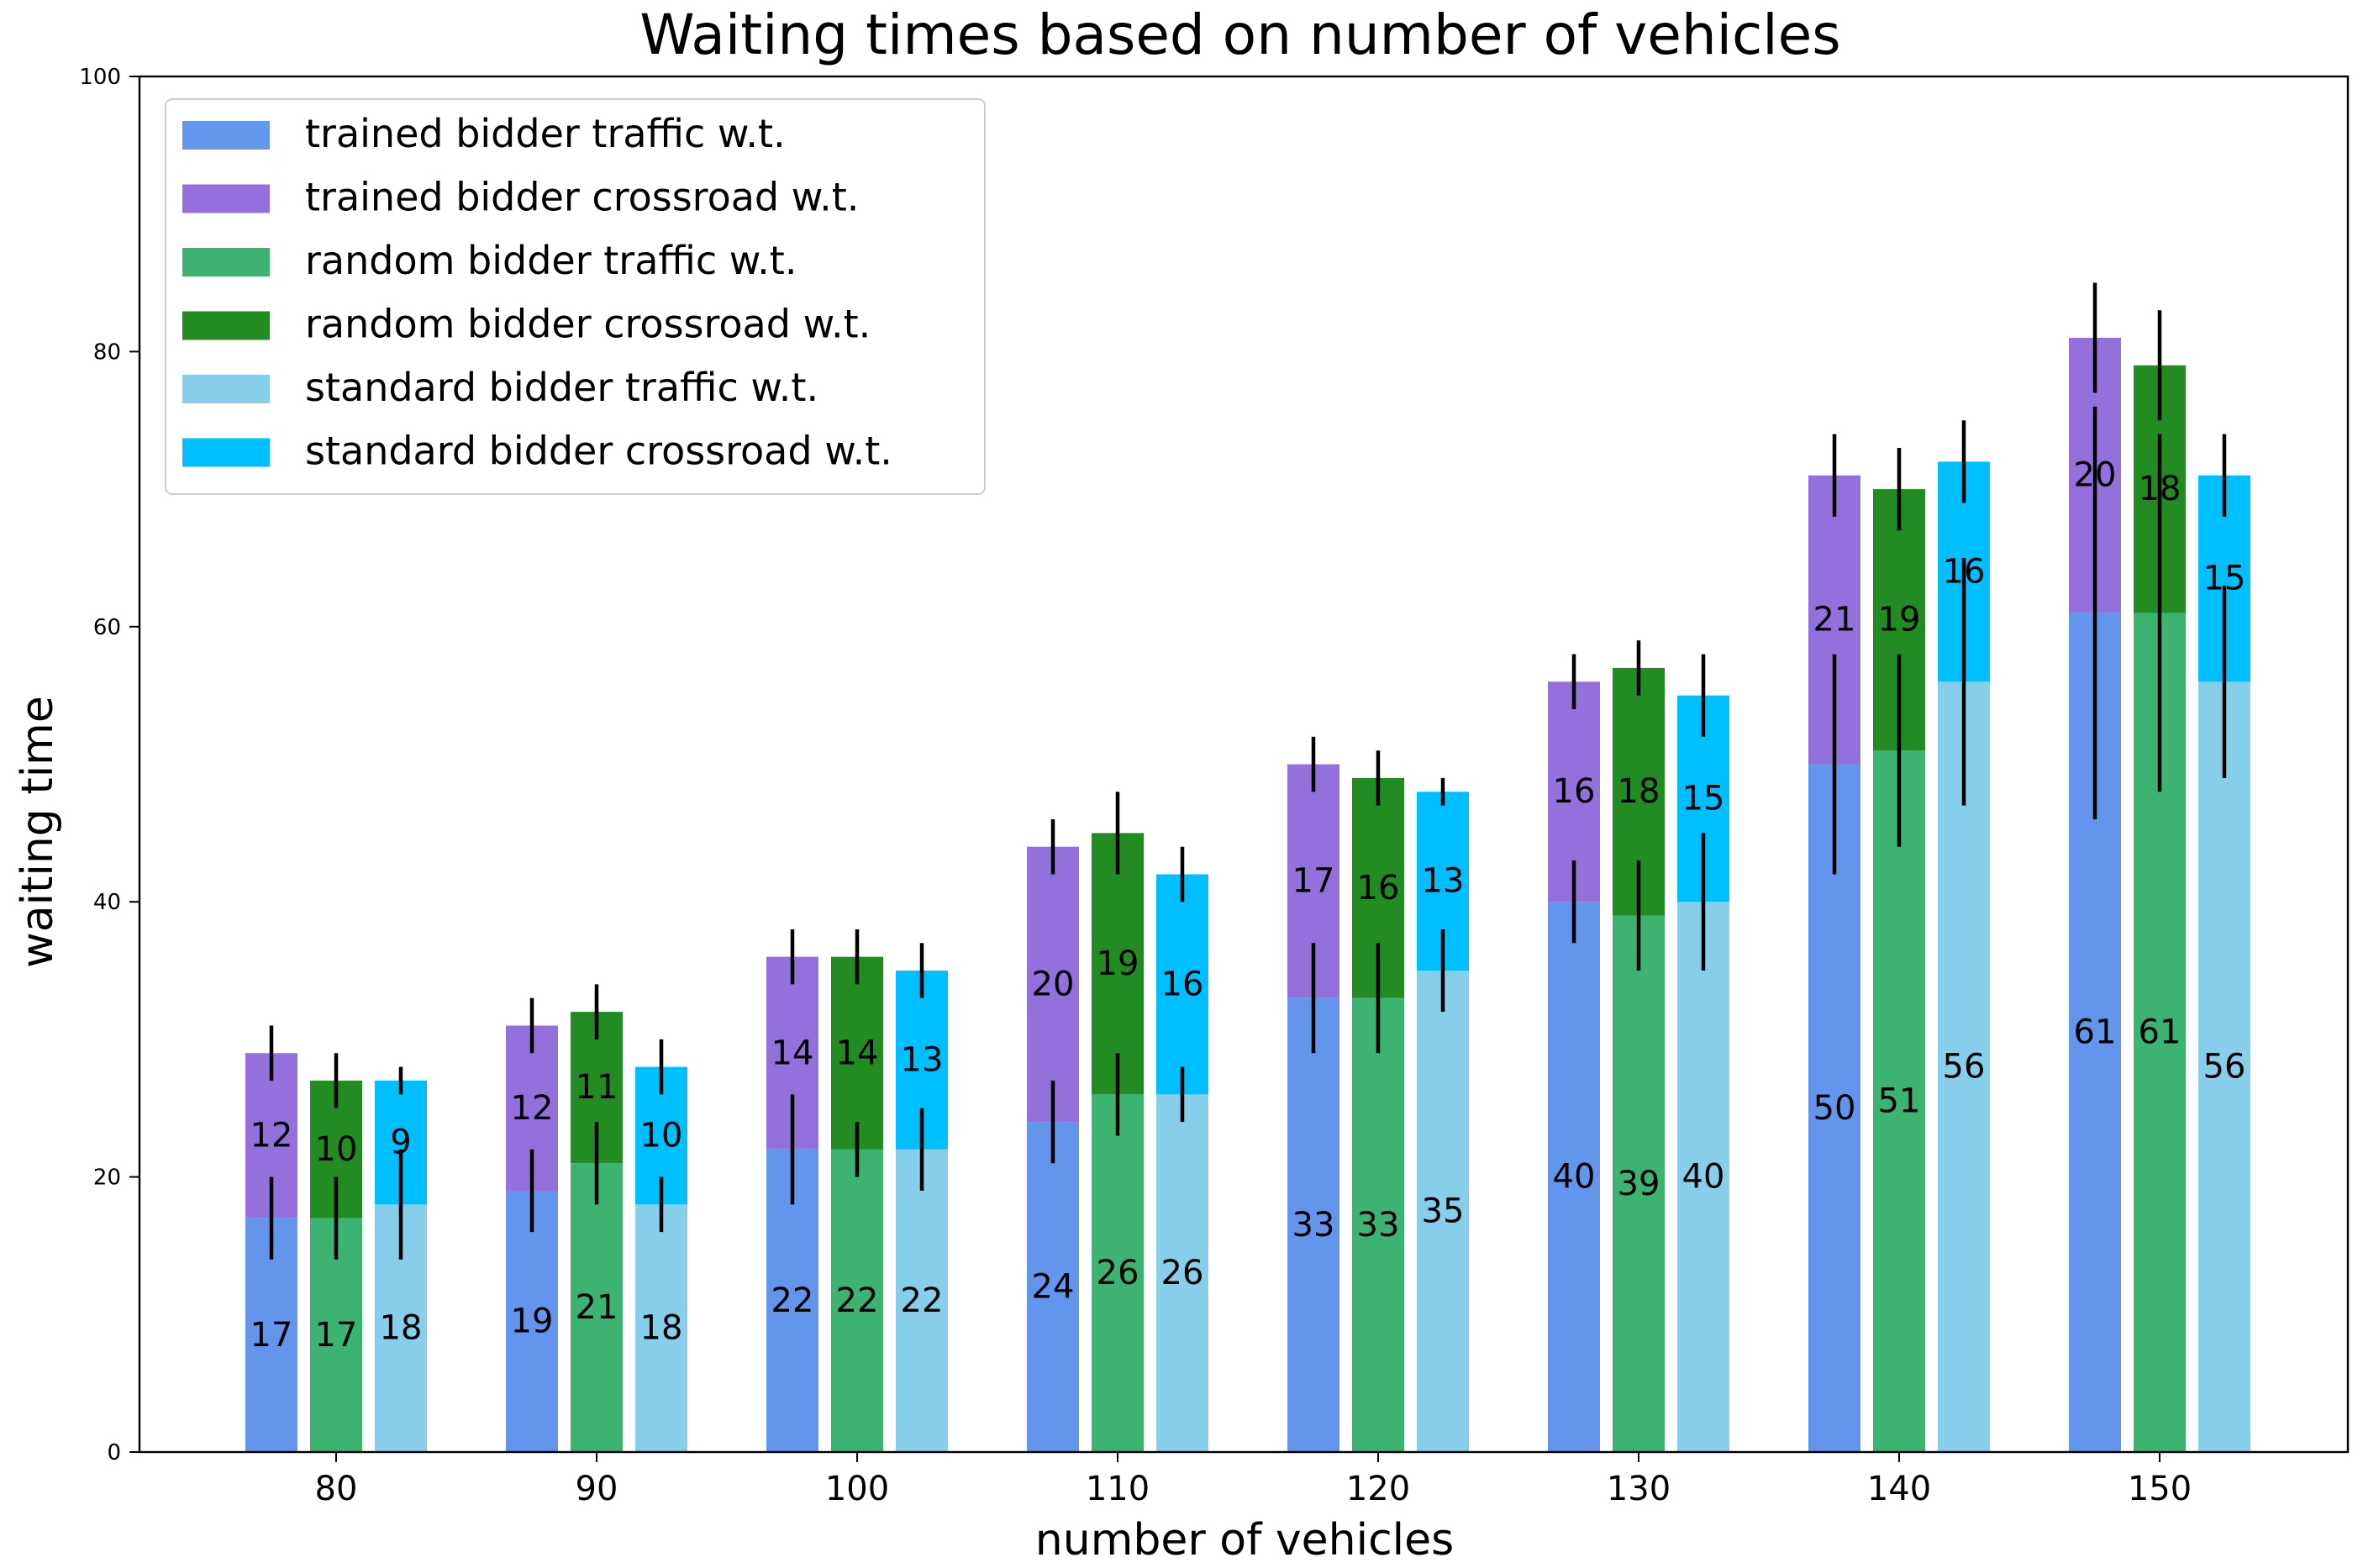 This screenshot has height=1568, width=2363. What do you see at coordinates (1900, 620) in the screenshot?
I see `data-label-crossroad: 19` at bounding box center [1900, 620].